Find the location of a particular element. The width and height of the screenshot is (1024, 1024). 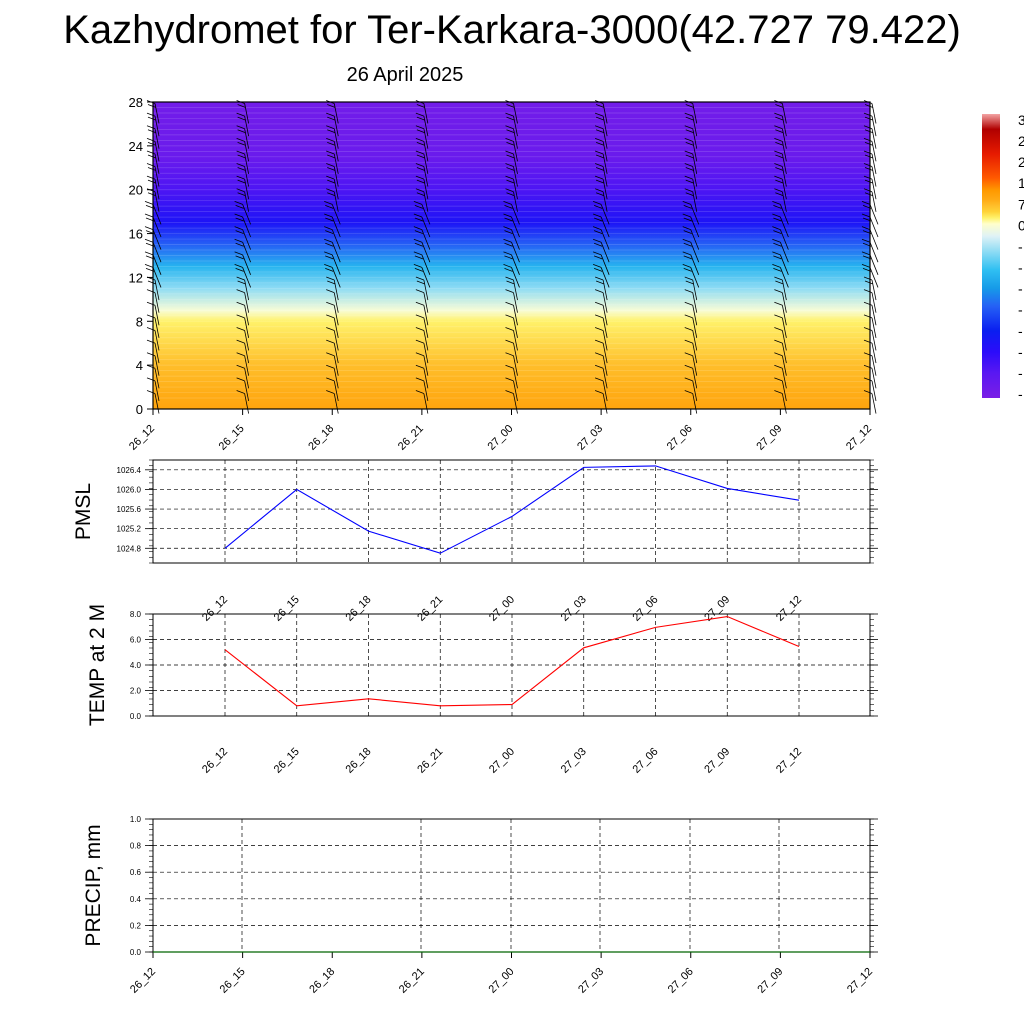

x-tick-label: 26_18 is located at coordinates (359, 609).